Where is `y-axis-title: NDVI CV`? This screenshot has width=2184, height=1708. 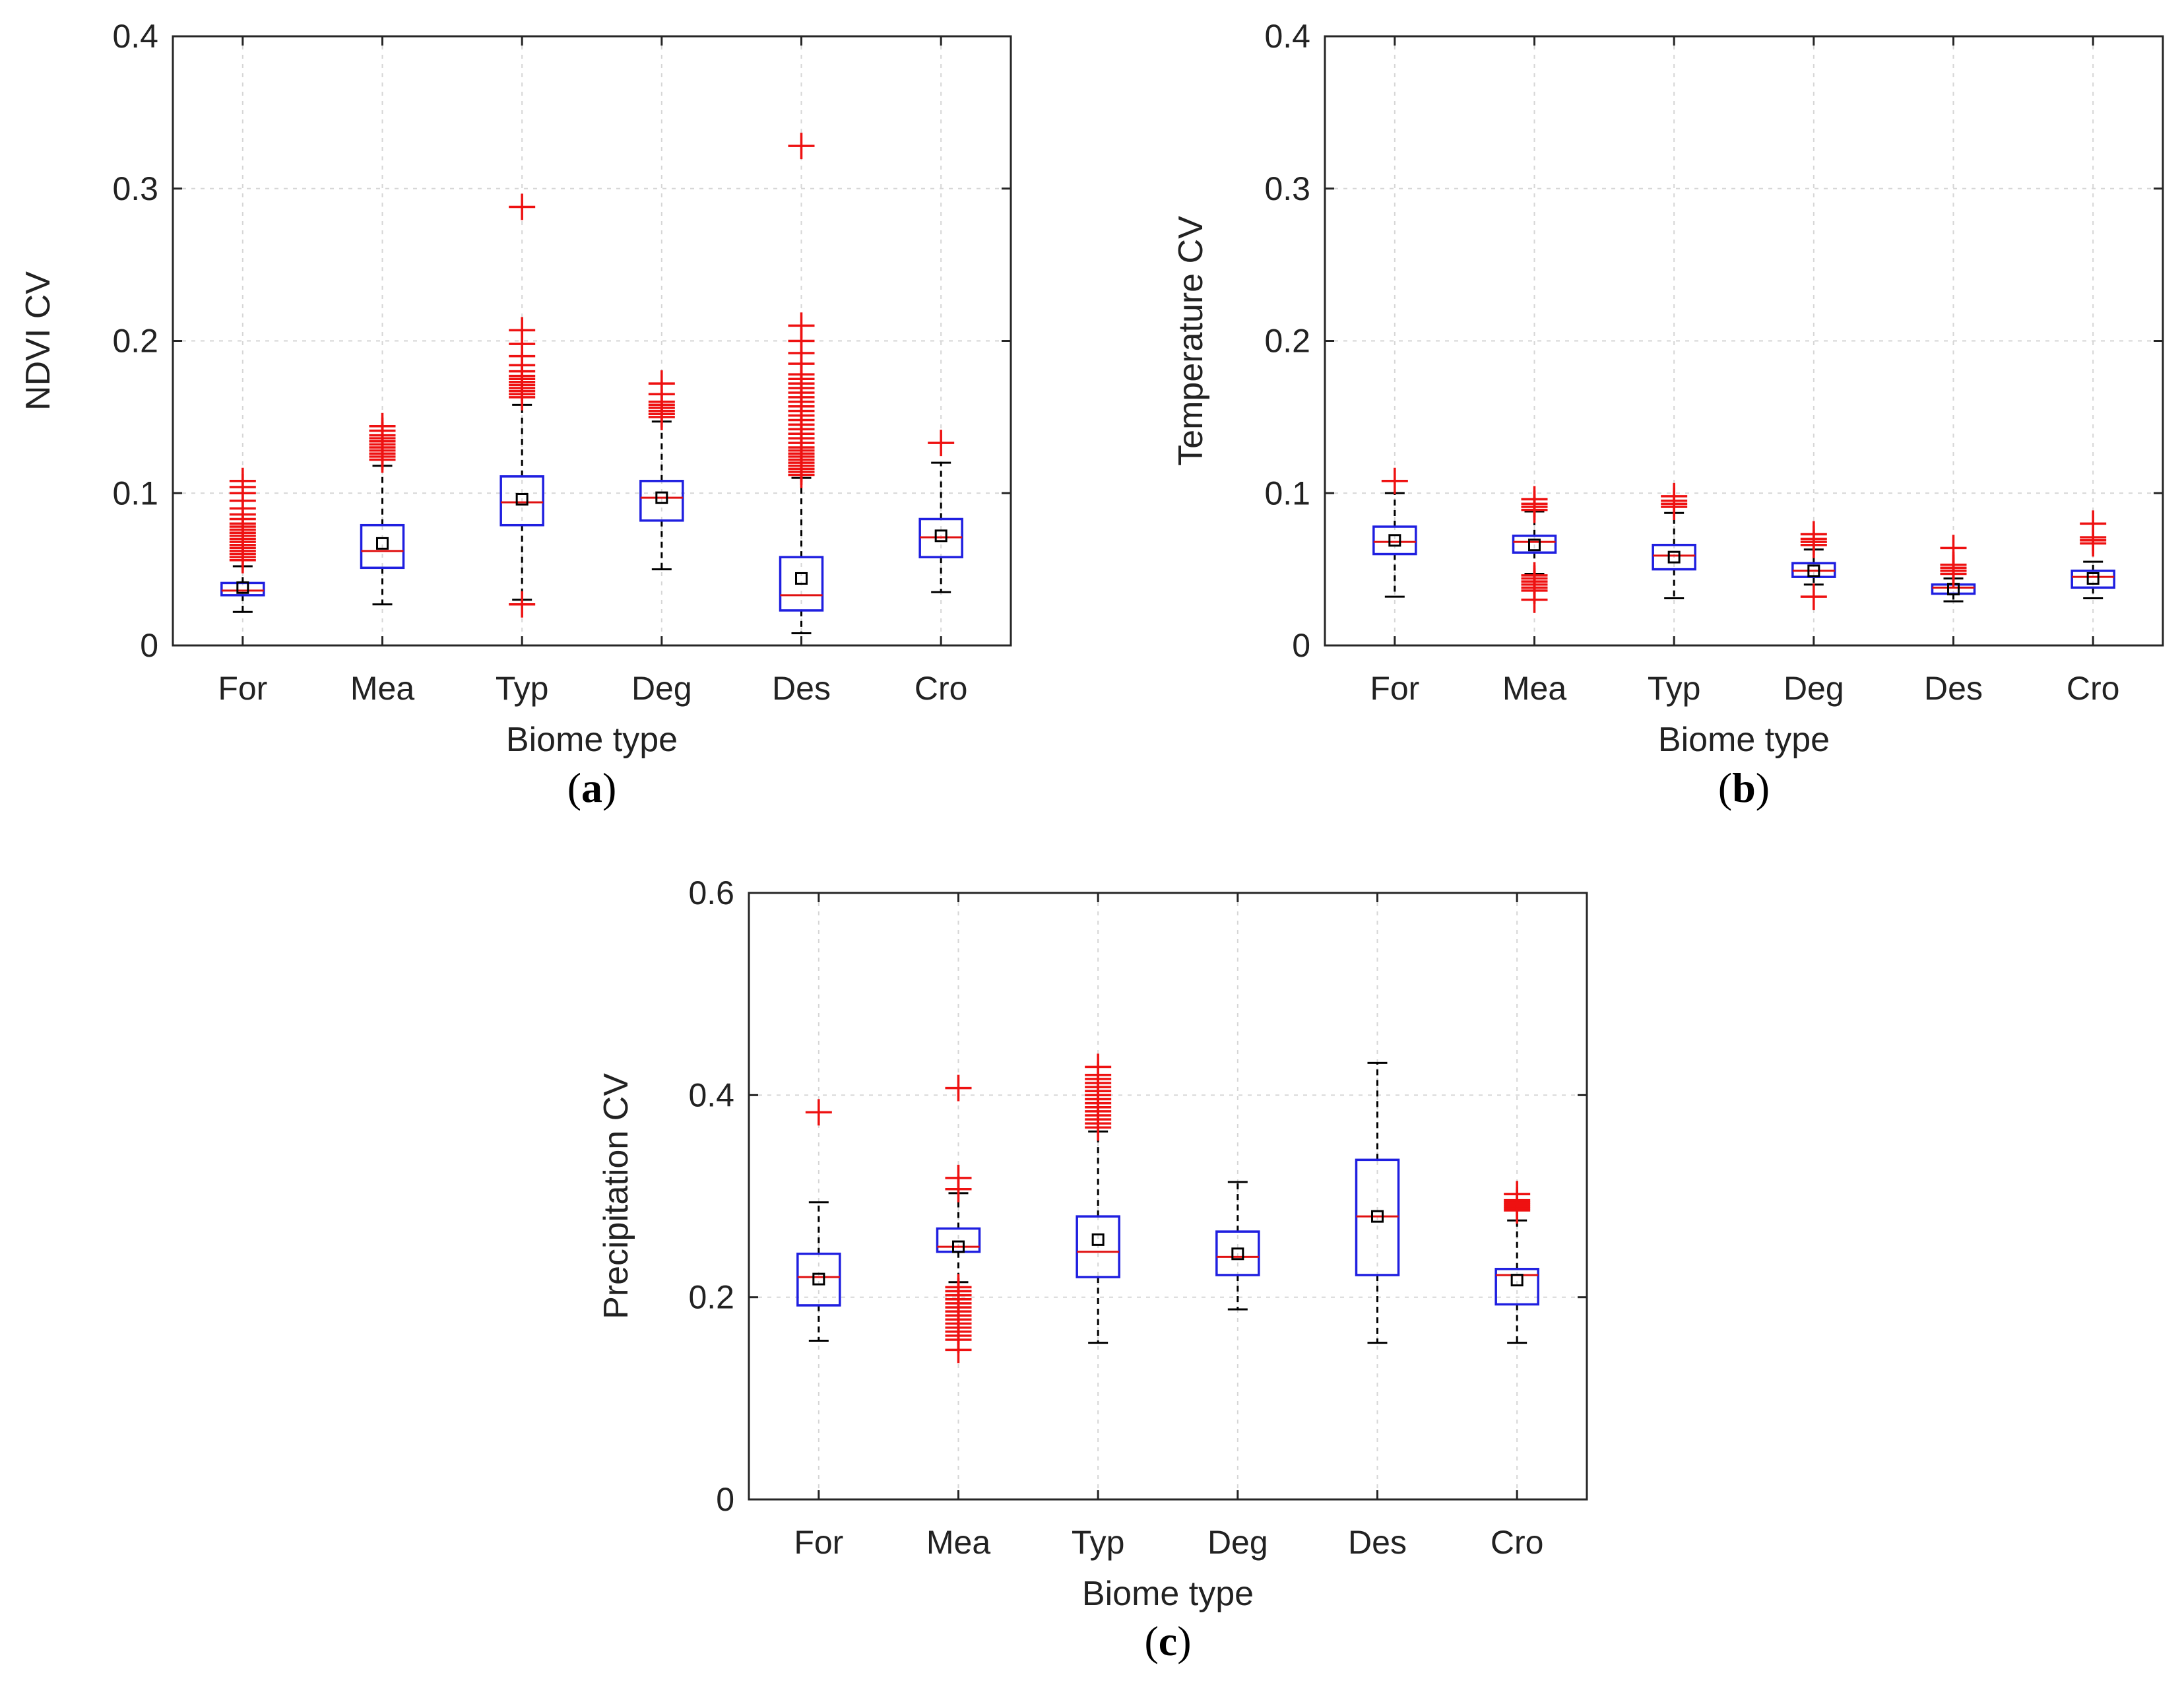
y-axis-title: NDVI CV is located at coordinates (38, 341).